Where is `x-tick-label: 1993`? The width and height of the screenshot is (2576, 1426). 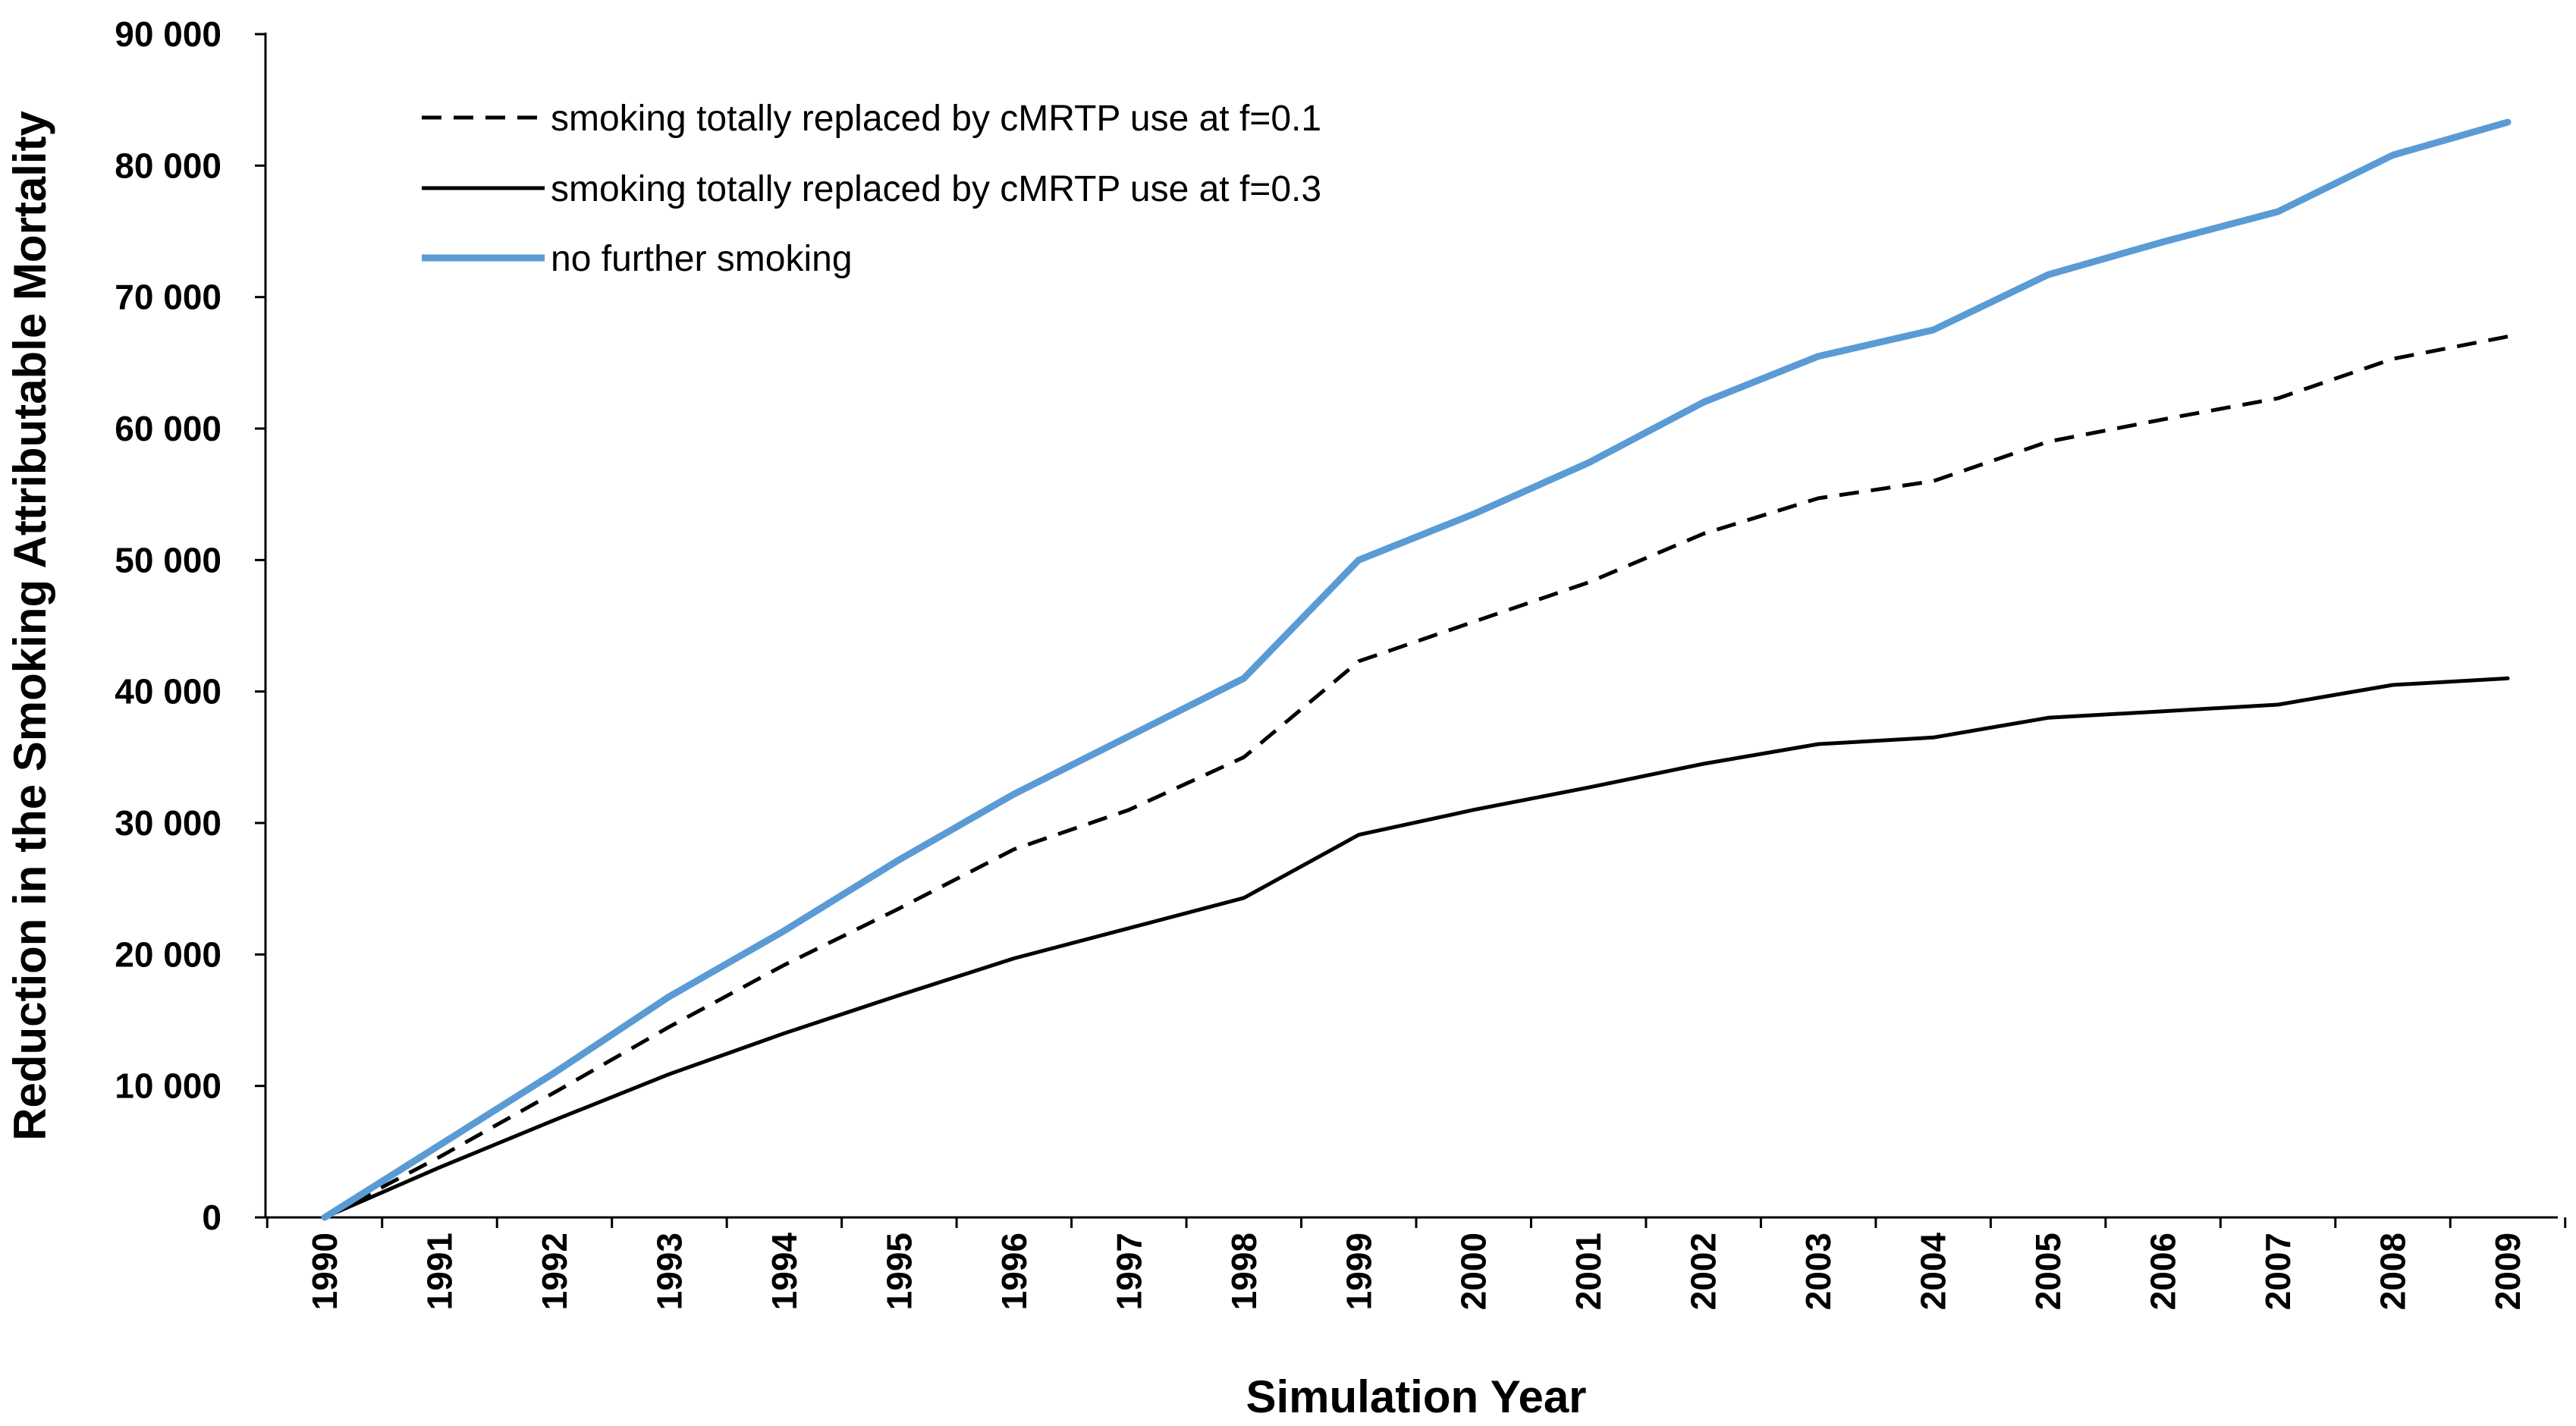 x-tick-label: 1993 is located at coordinates (669, 1272).